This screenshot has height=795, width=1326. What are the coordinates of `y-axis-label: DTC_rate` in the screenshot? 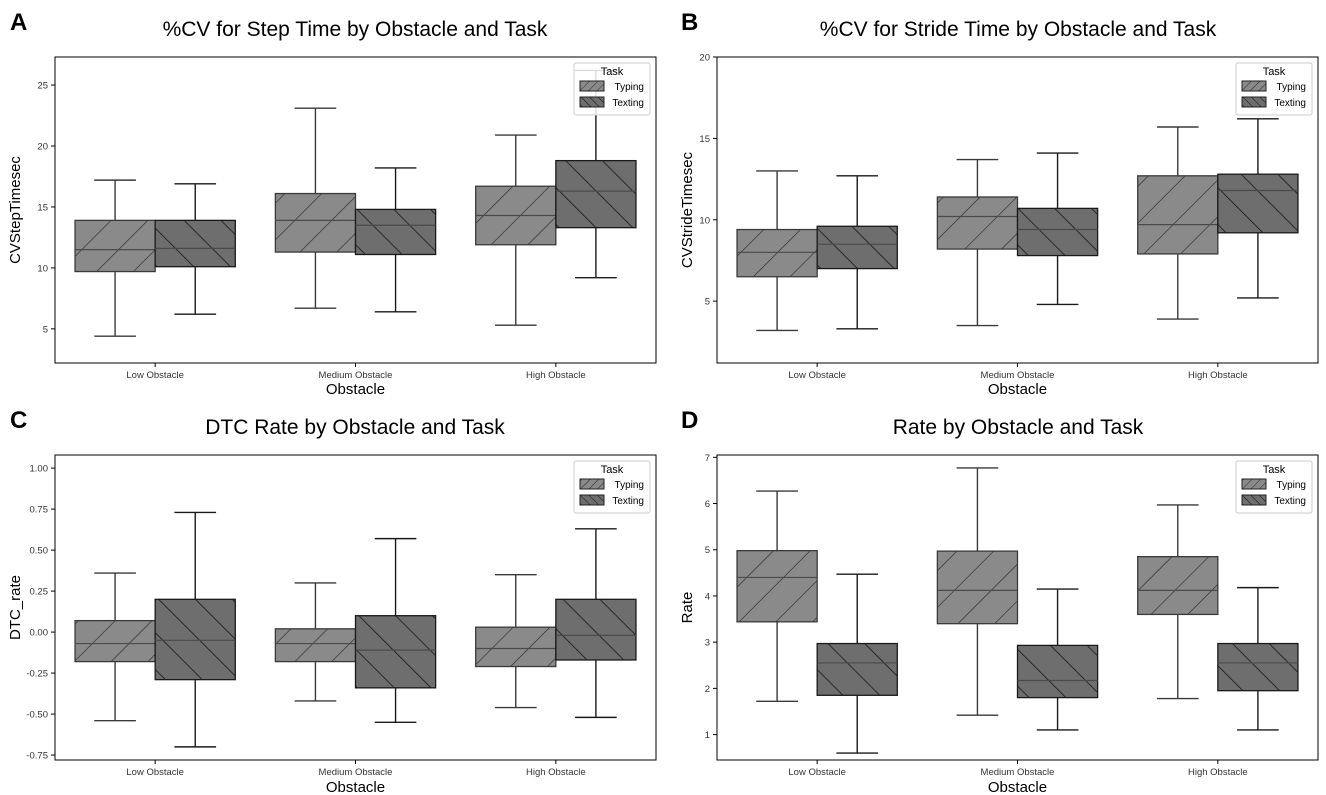 It's located at (15, 607).